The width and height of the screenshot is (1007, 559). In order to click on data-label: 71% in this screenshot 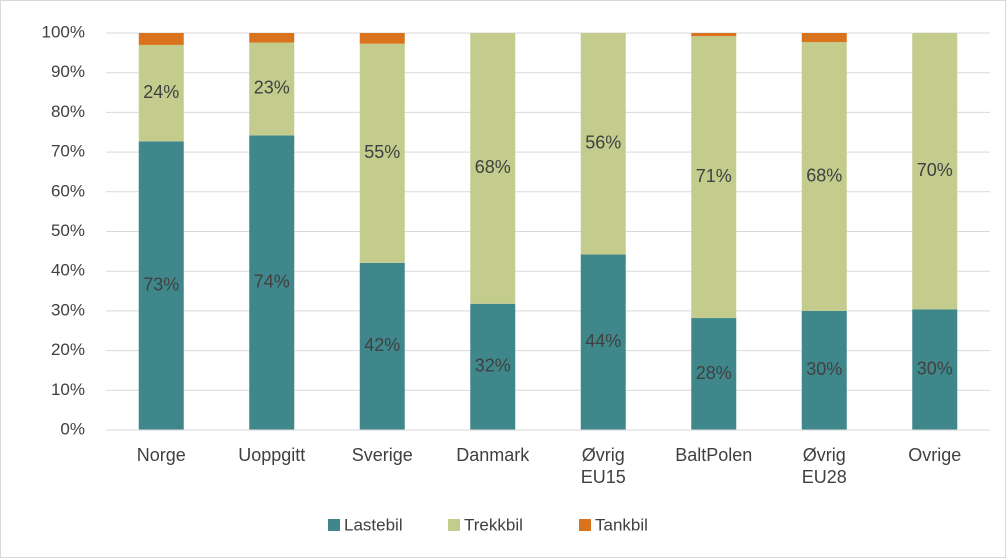, I will do `click(714, 176)`.